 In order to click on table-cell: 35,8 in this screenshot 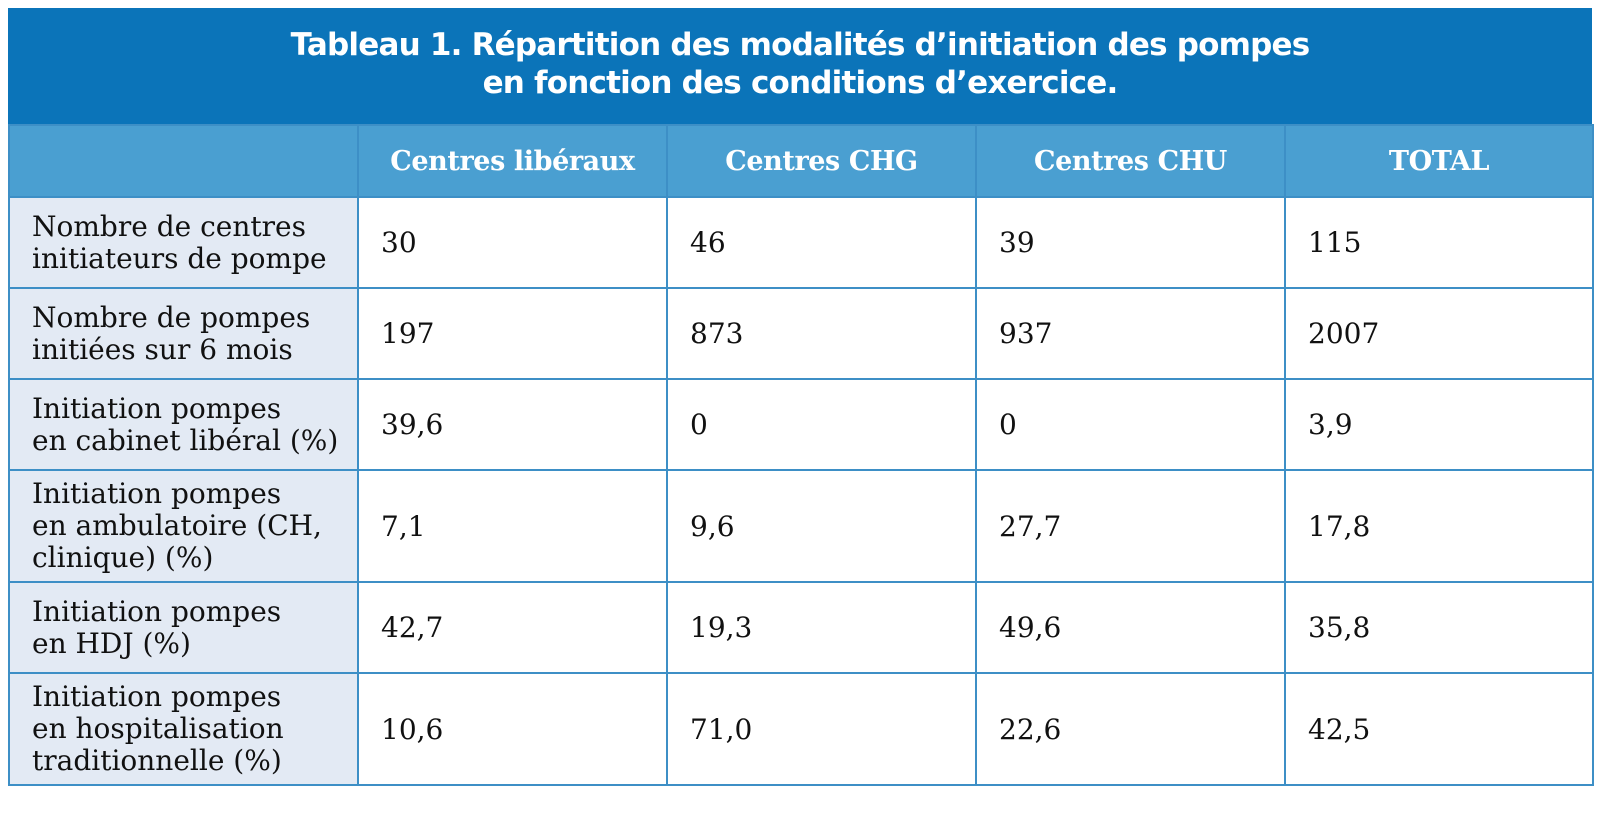, I will do `click(1439, 627)`.